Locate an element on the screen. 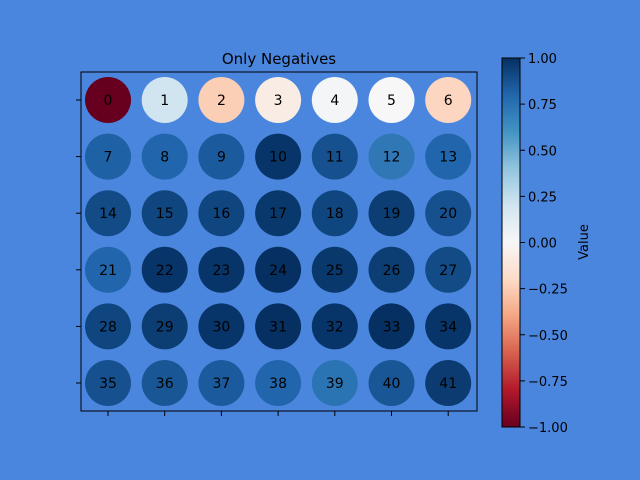 The height and width of the screenshot is (480, 640). cell-label: 16 is located at coordinates (221, 214).